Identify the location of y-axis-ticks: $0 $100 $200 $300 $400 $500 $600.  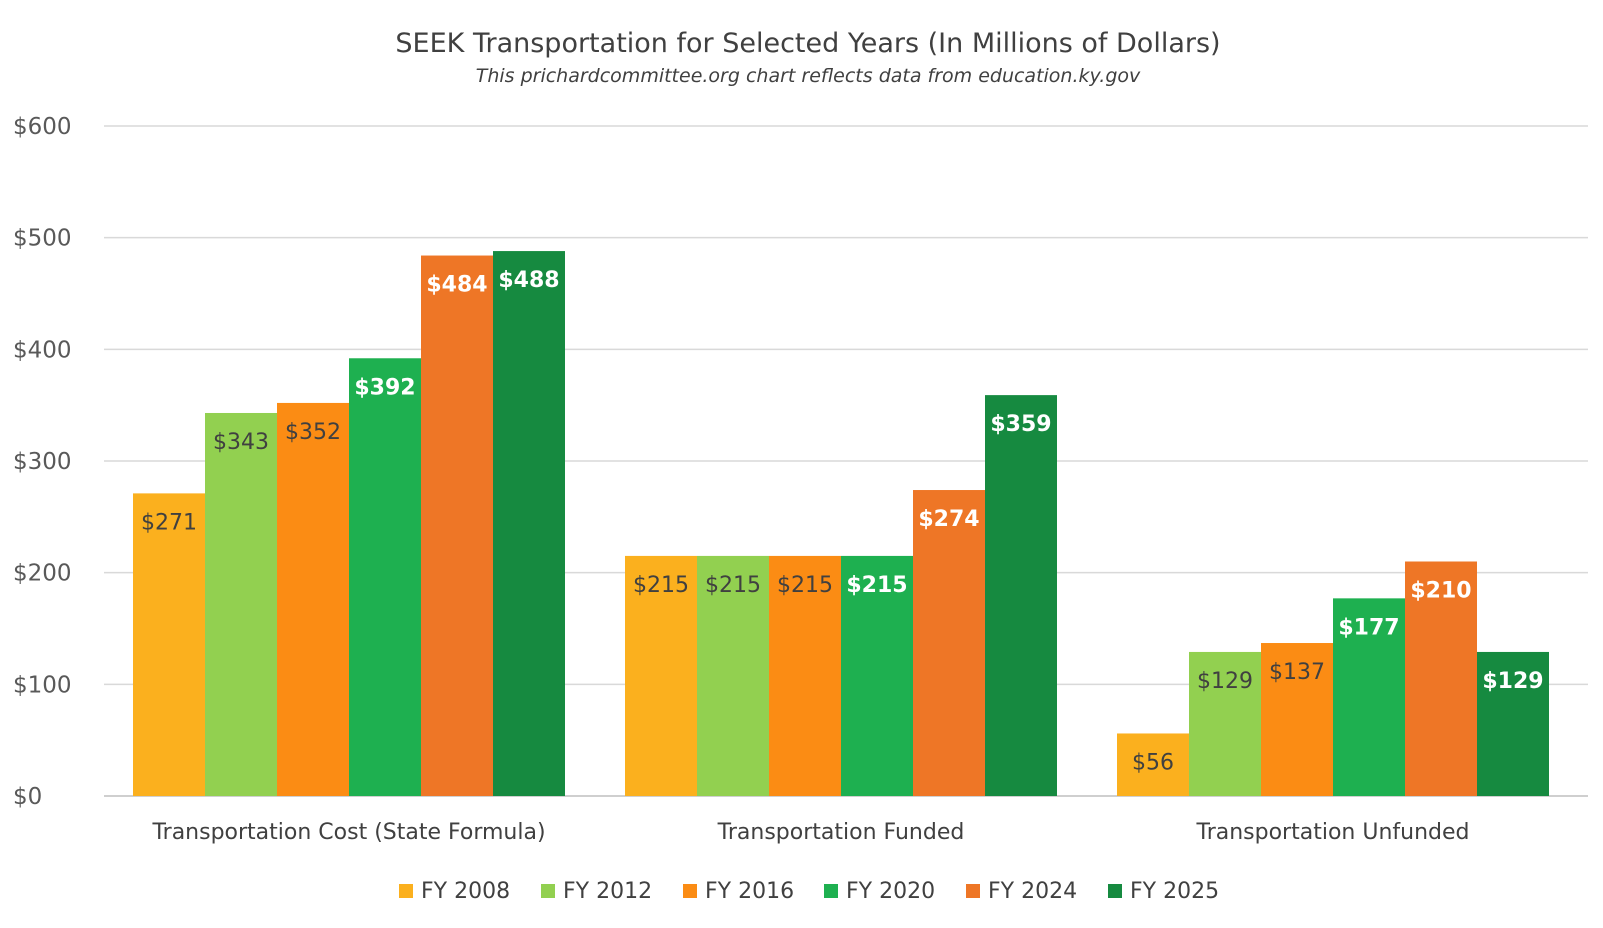
(42, 462).